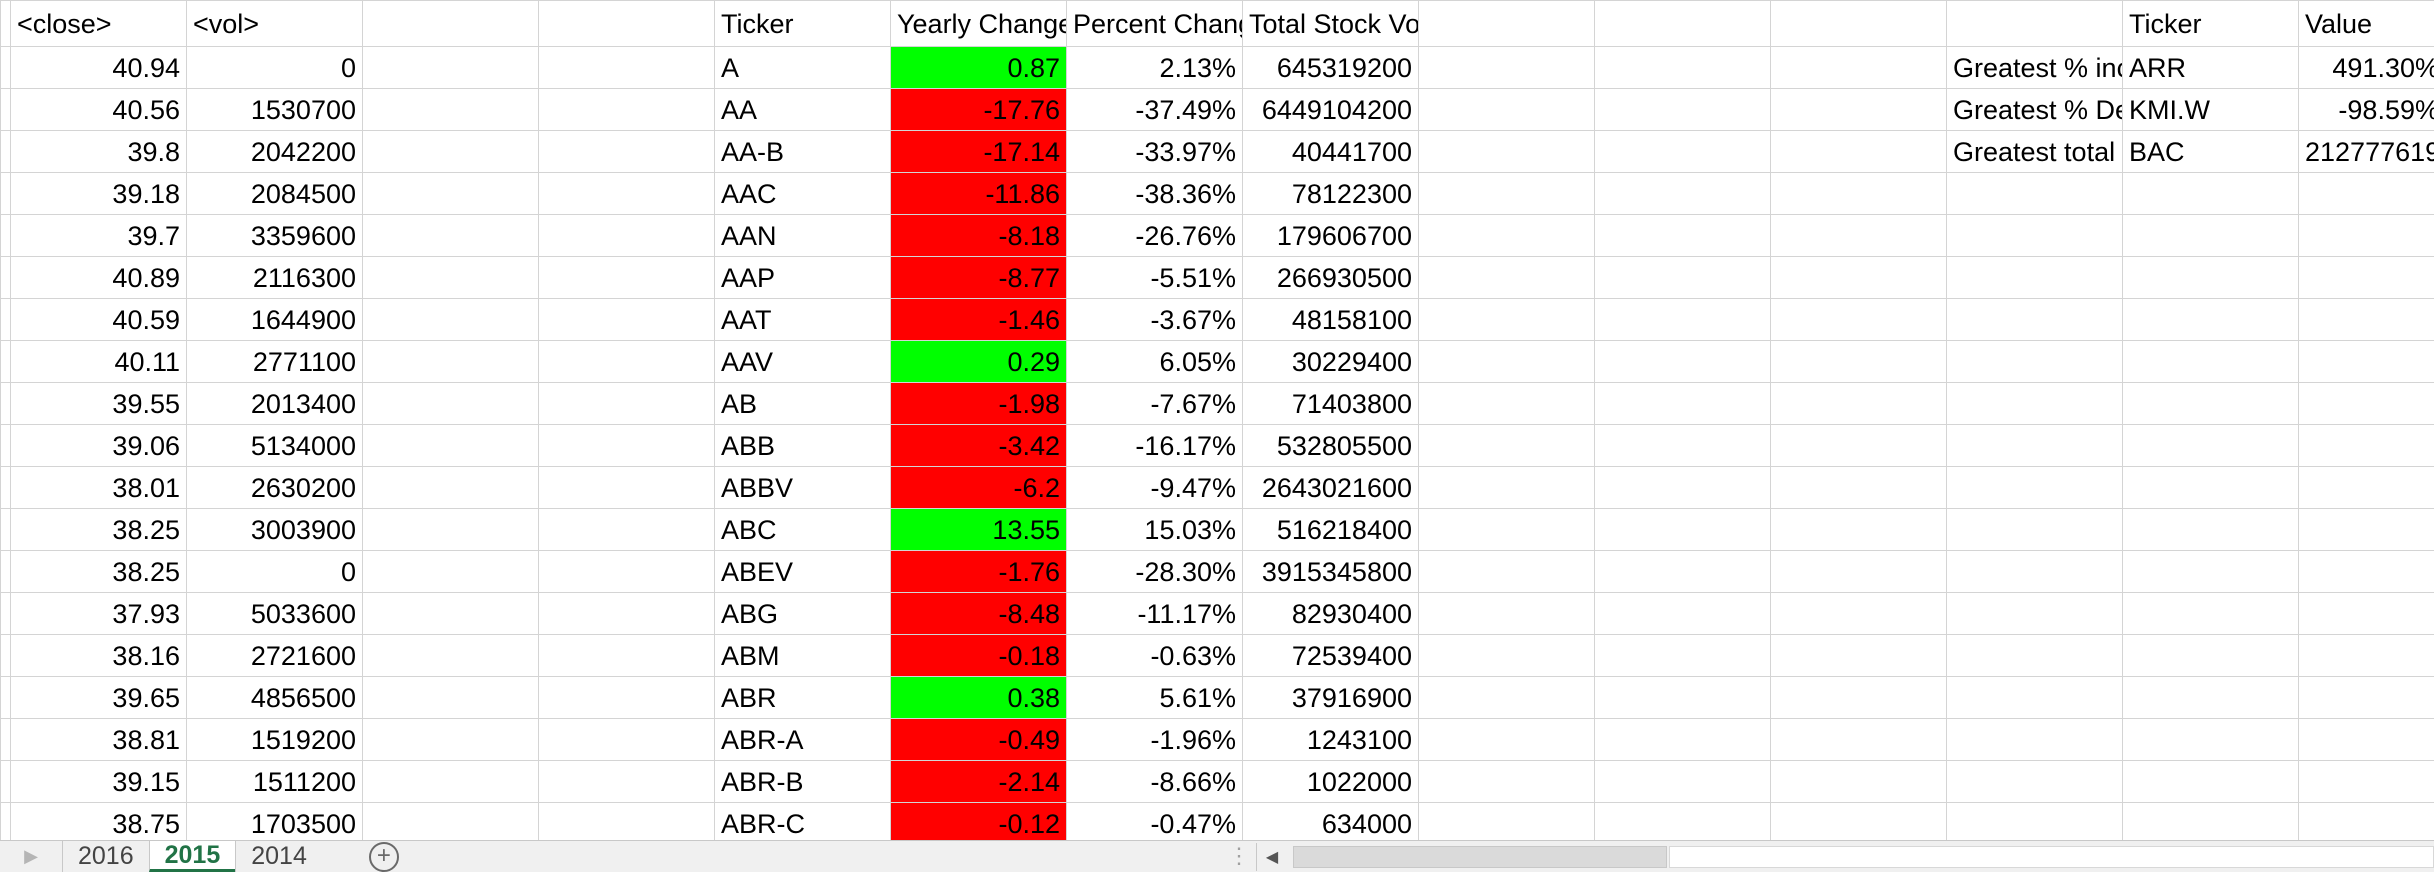 The height and width of the screenshot is (872, 2434). What do you see at coordinates (1154, 109) in the screenshot?
I see `percent-change-cell: -37.49%` at bounding box center [1154, 109].